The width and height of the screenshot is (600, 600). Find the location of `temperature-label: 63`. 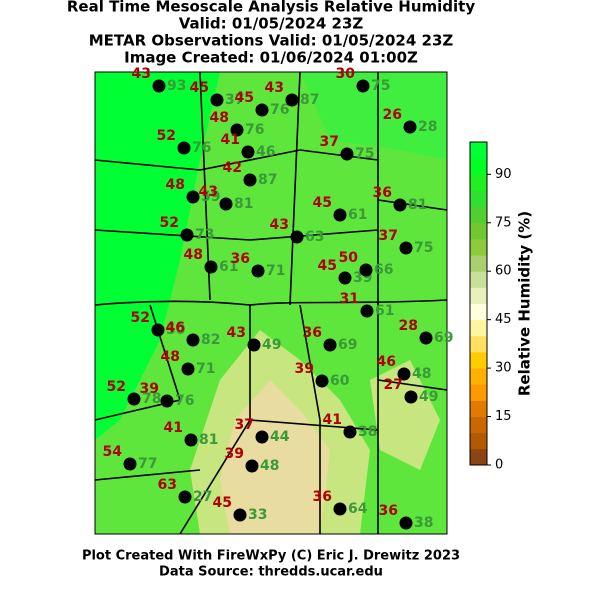

temperature-label: 63 is located at coordinates (167, 485).